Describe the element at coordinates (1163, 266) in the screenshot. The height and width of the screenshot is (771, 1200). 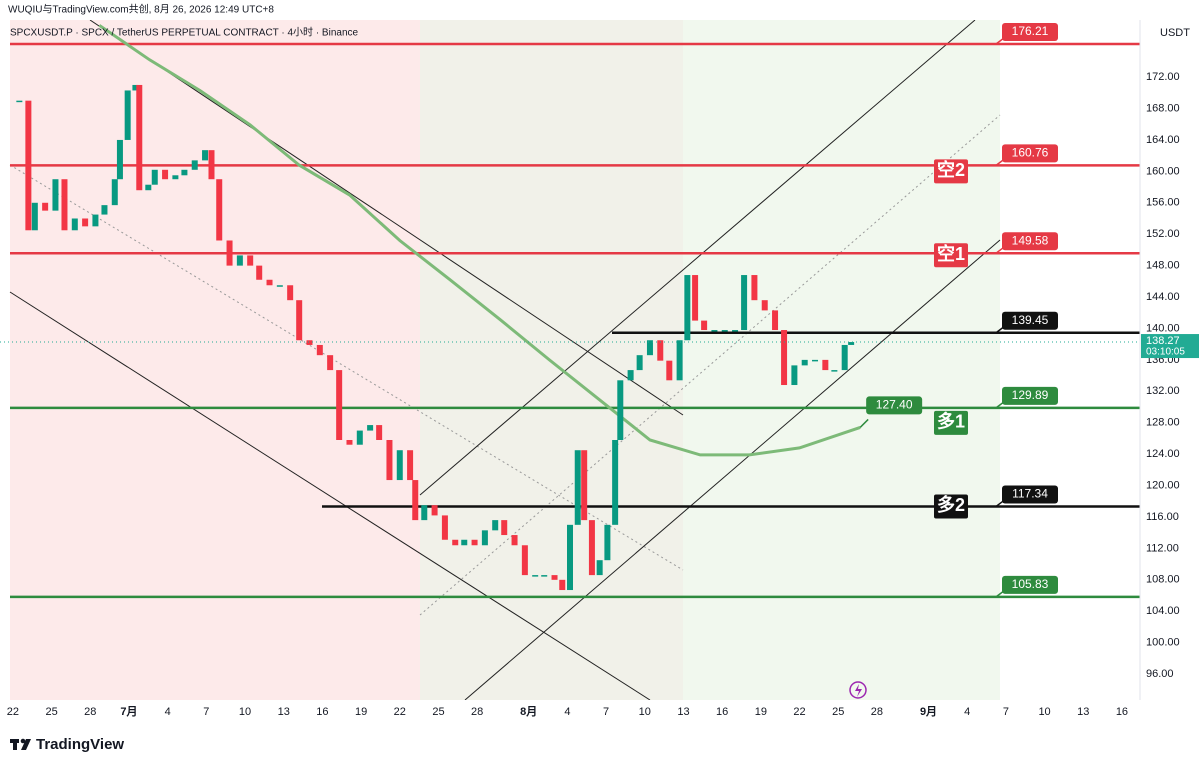
I see `y-tick-label: 148.00` at that location.